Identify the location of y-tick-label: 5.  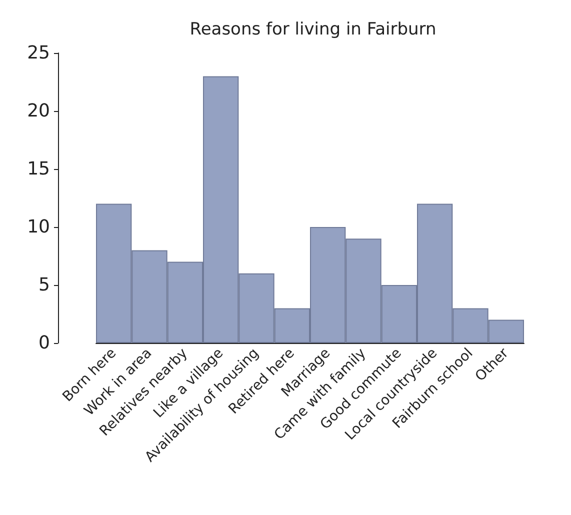
(44, 285).